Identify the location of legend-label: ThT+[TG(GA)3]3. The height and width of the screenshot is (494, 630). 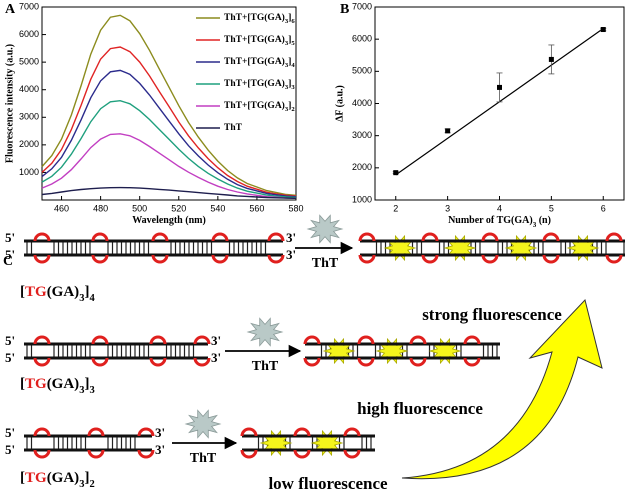
(259, 84).